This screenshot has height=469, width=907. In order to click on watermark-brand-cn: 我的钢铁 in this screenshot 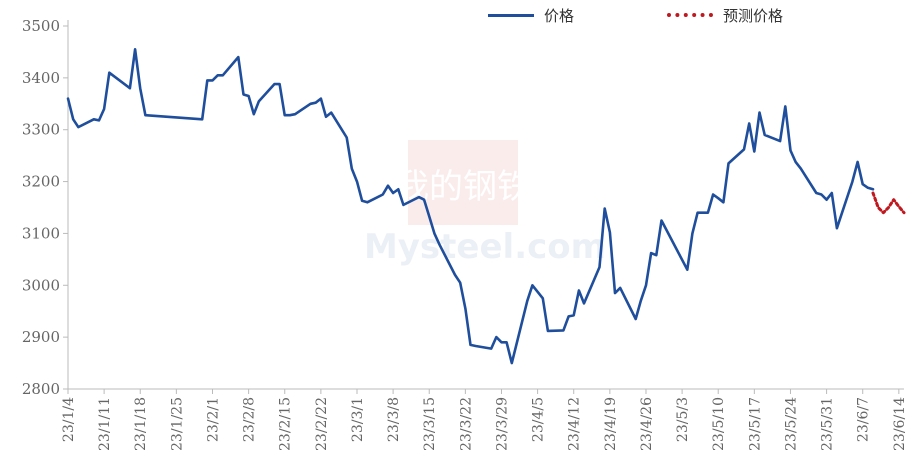, I will do `click(463, 187)`.